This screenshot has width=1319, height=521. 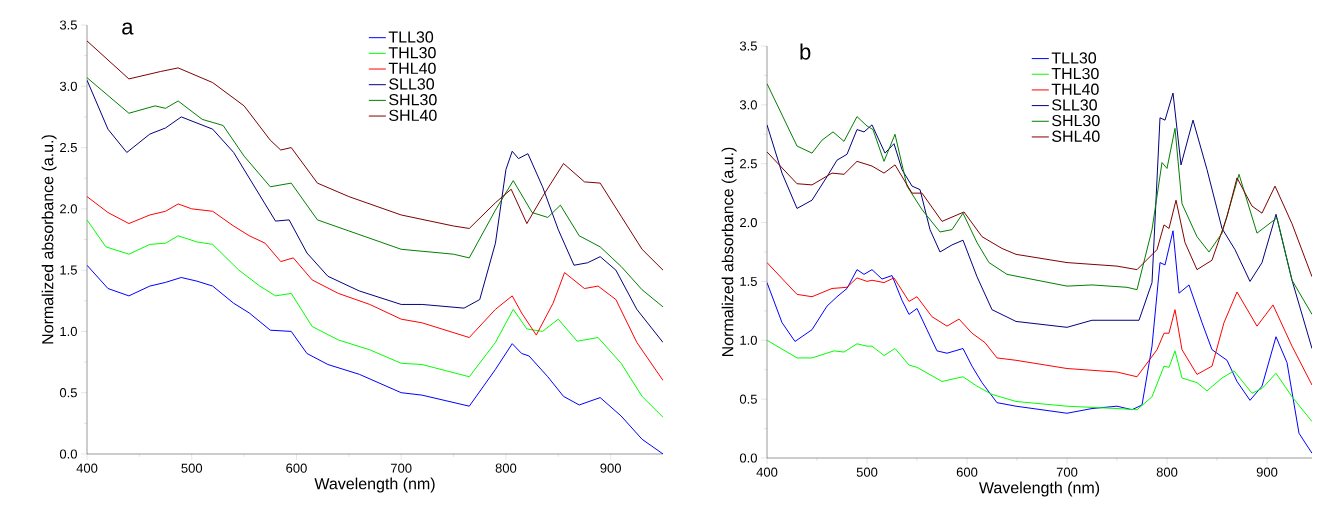 I want to click on chart-title: a, so click(x=128, y=28).